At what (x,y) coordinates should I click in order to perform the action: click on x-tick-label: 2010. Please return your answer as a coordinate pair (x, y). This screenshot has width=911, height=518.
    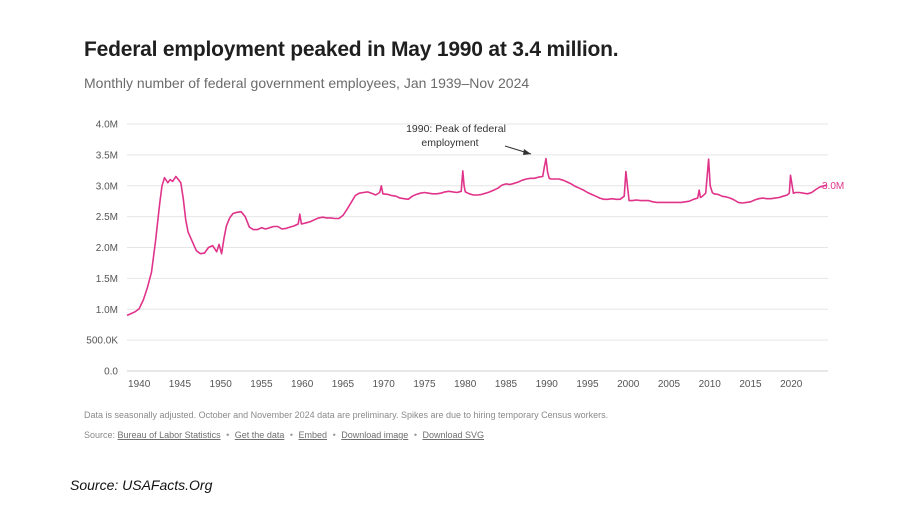
    Looking at the image, I should click on (710, 384).